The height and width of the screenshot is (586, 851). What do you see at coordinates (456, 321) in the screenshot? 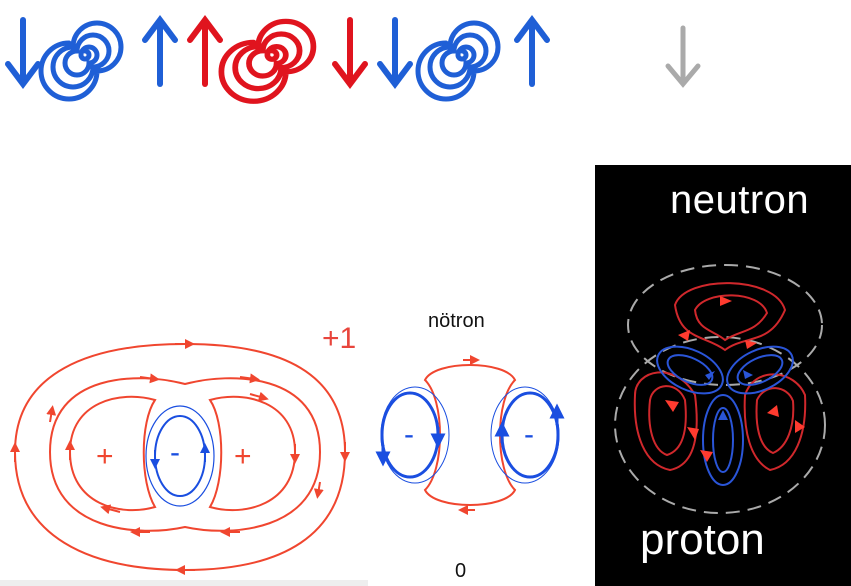
I see `notron-label: nötron` at bounding box center [456, 321].